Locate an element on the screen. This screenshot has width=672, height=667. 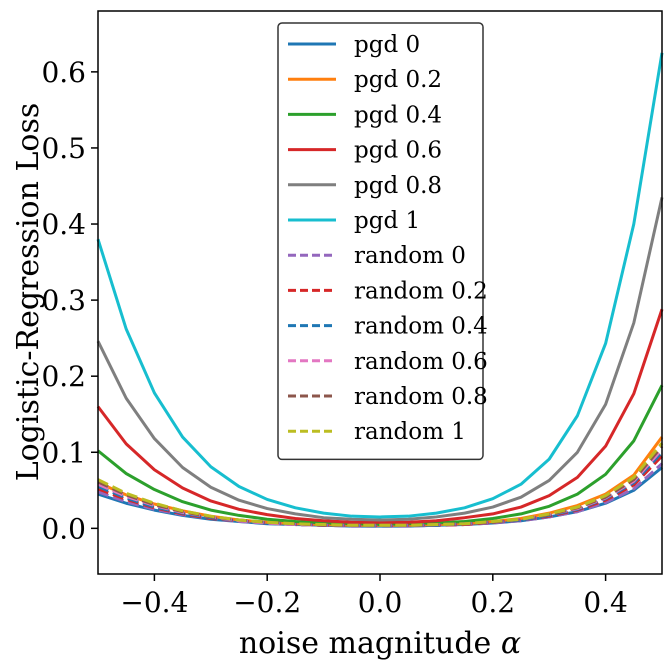
x-axis-label: noise magnitude α is located at coordinates (380, 643).